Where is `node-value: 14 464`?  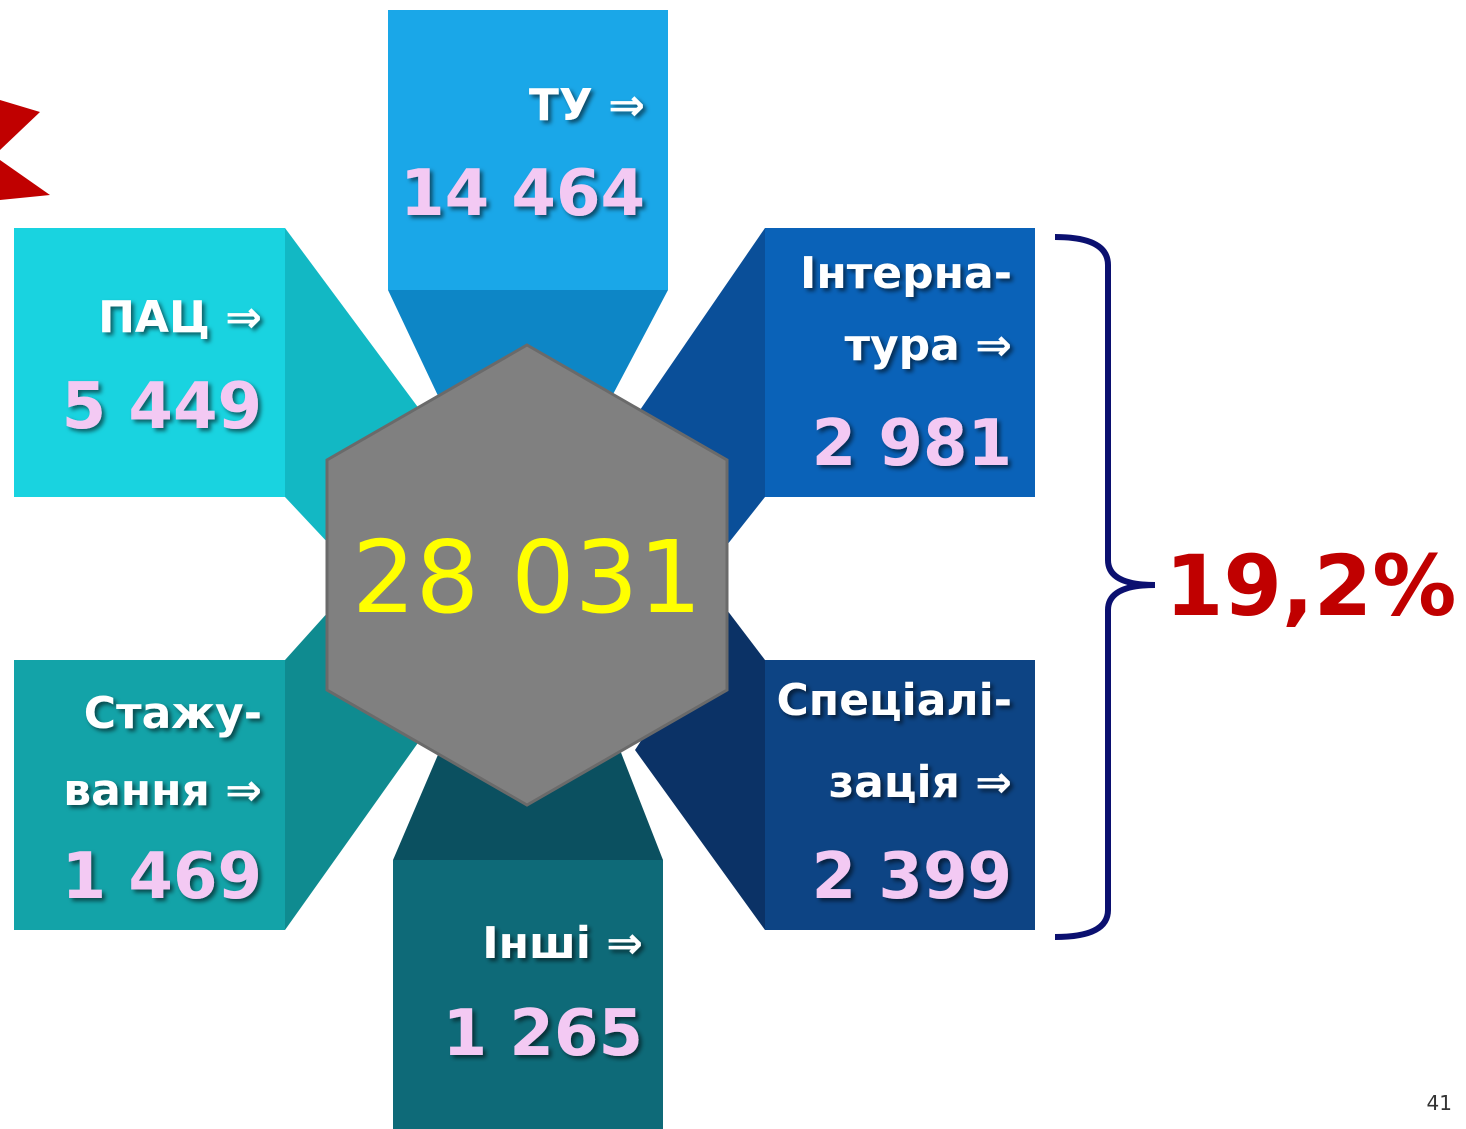
node-value: 14 464 is located at coordinates (522, 194).